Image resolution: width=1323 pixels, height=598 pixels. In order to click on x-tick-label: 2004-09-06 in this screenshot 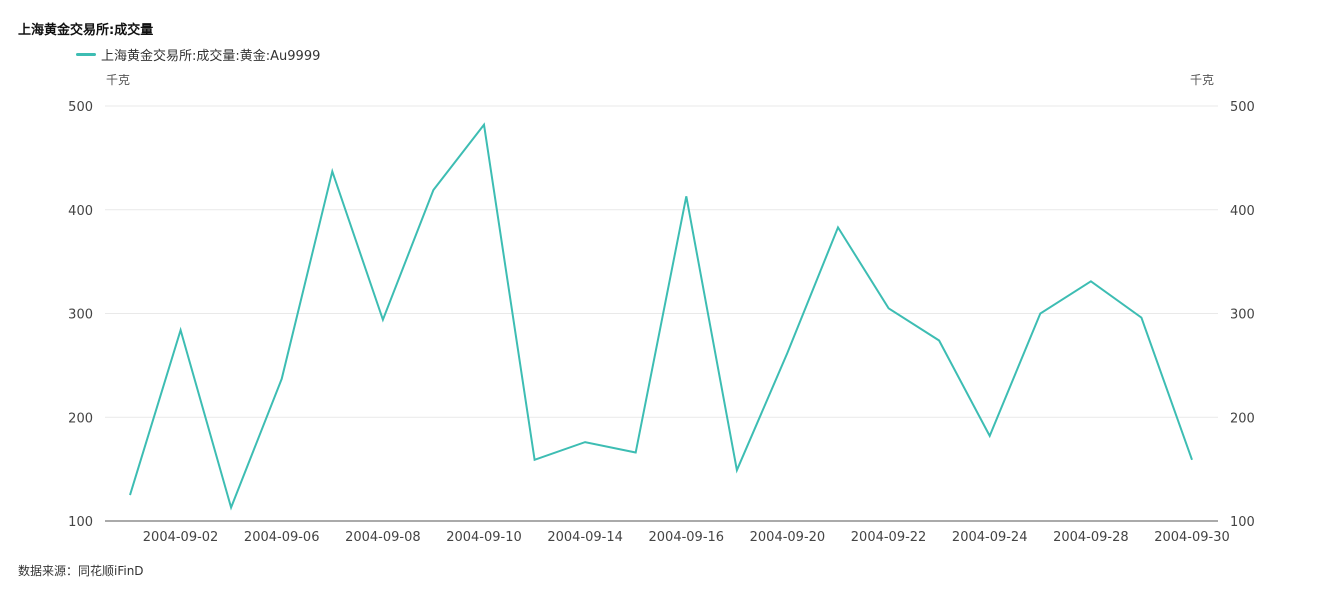, I will do `click(282, 537)`.